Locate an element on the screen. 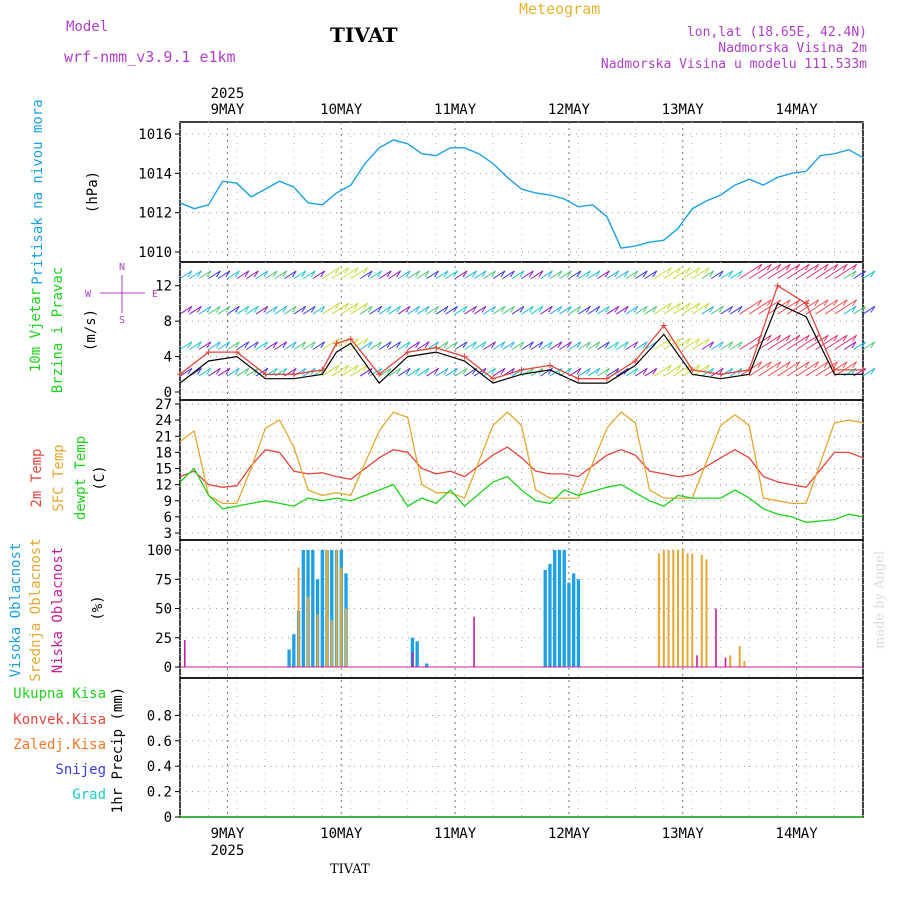 The width and height of the screenshot is (900, 900). legend-convective-rain: Konvek.Kisa is located at coordinates (59, 720).